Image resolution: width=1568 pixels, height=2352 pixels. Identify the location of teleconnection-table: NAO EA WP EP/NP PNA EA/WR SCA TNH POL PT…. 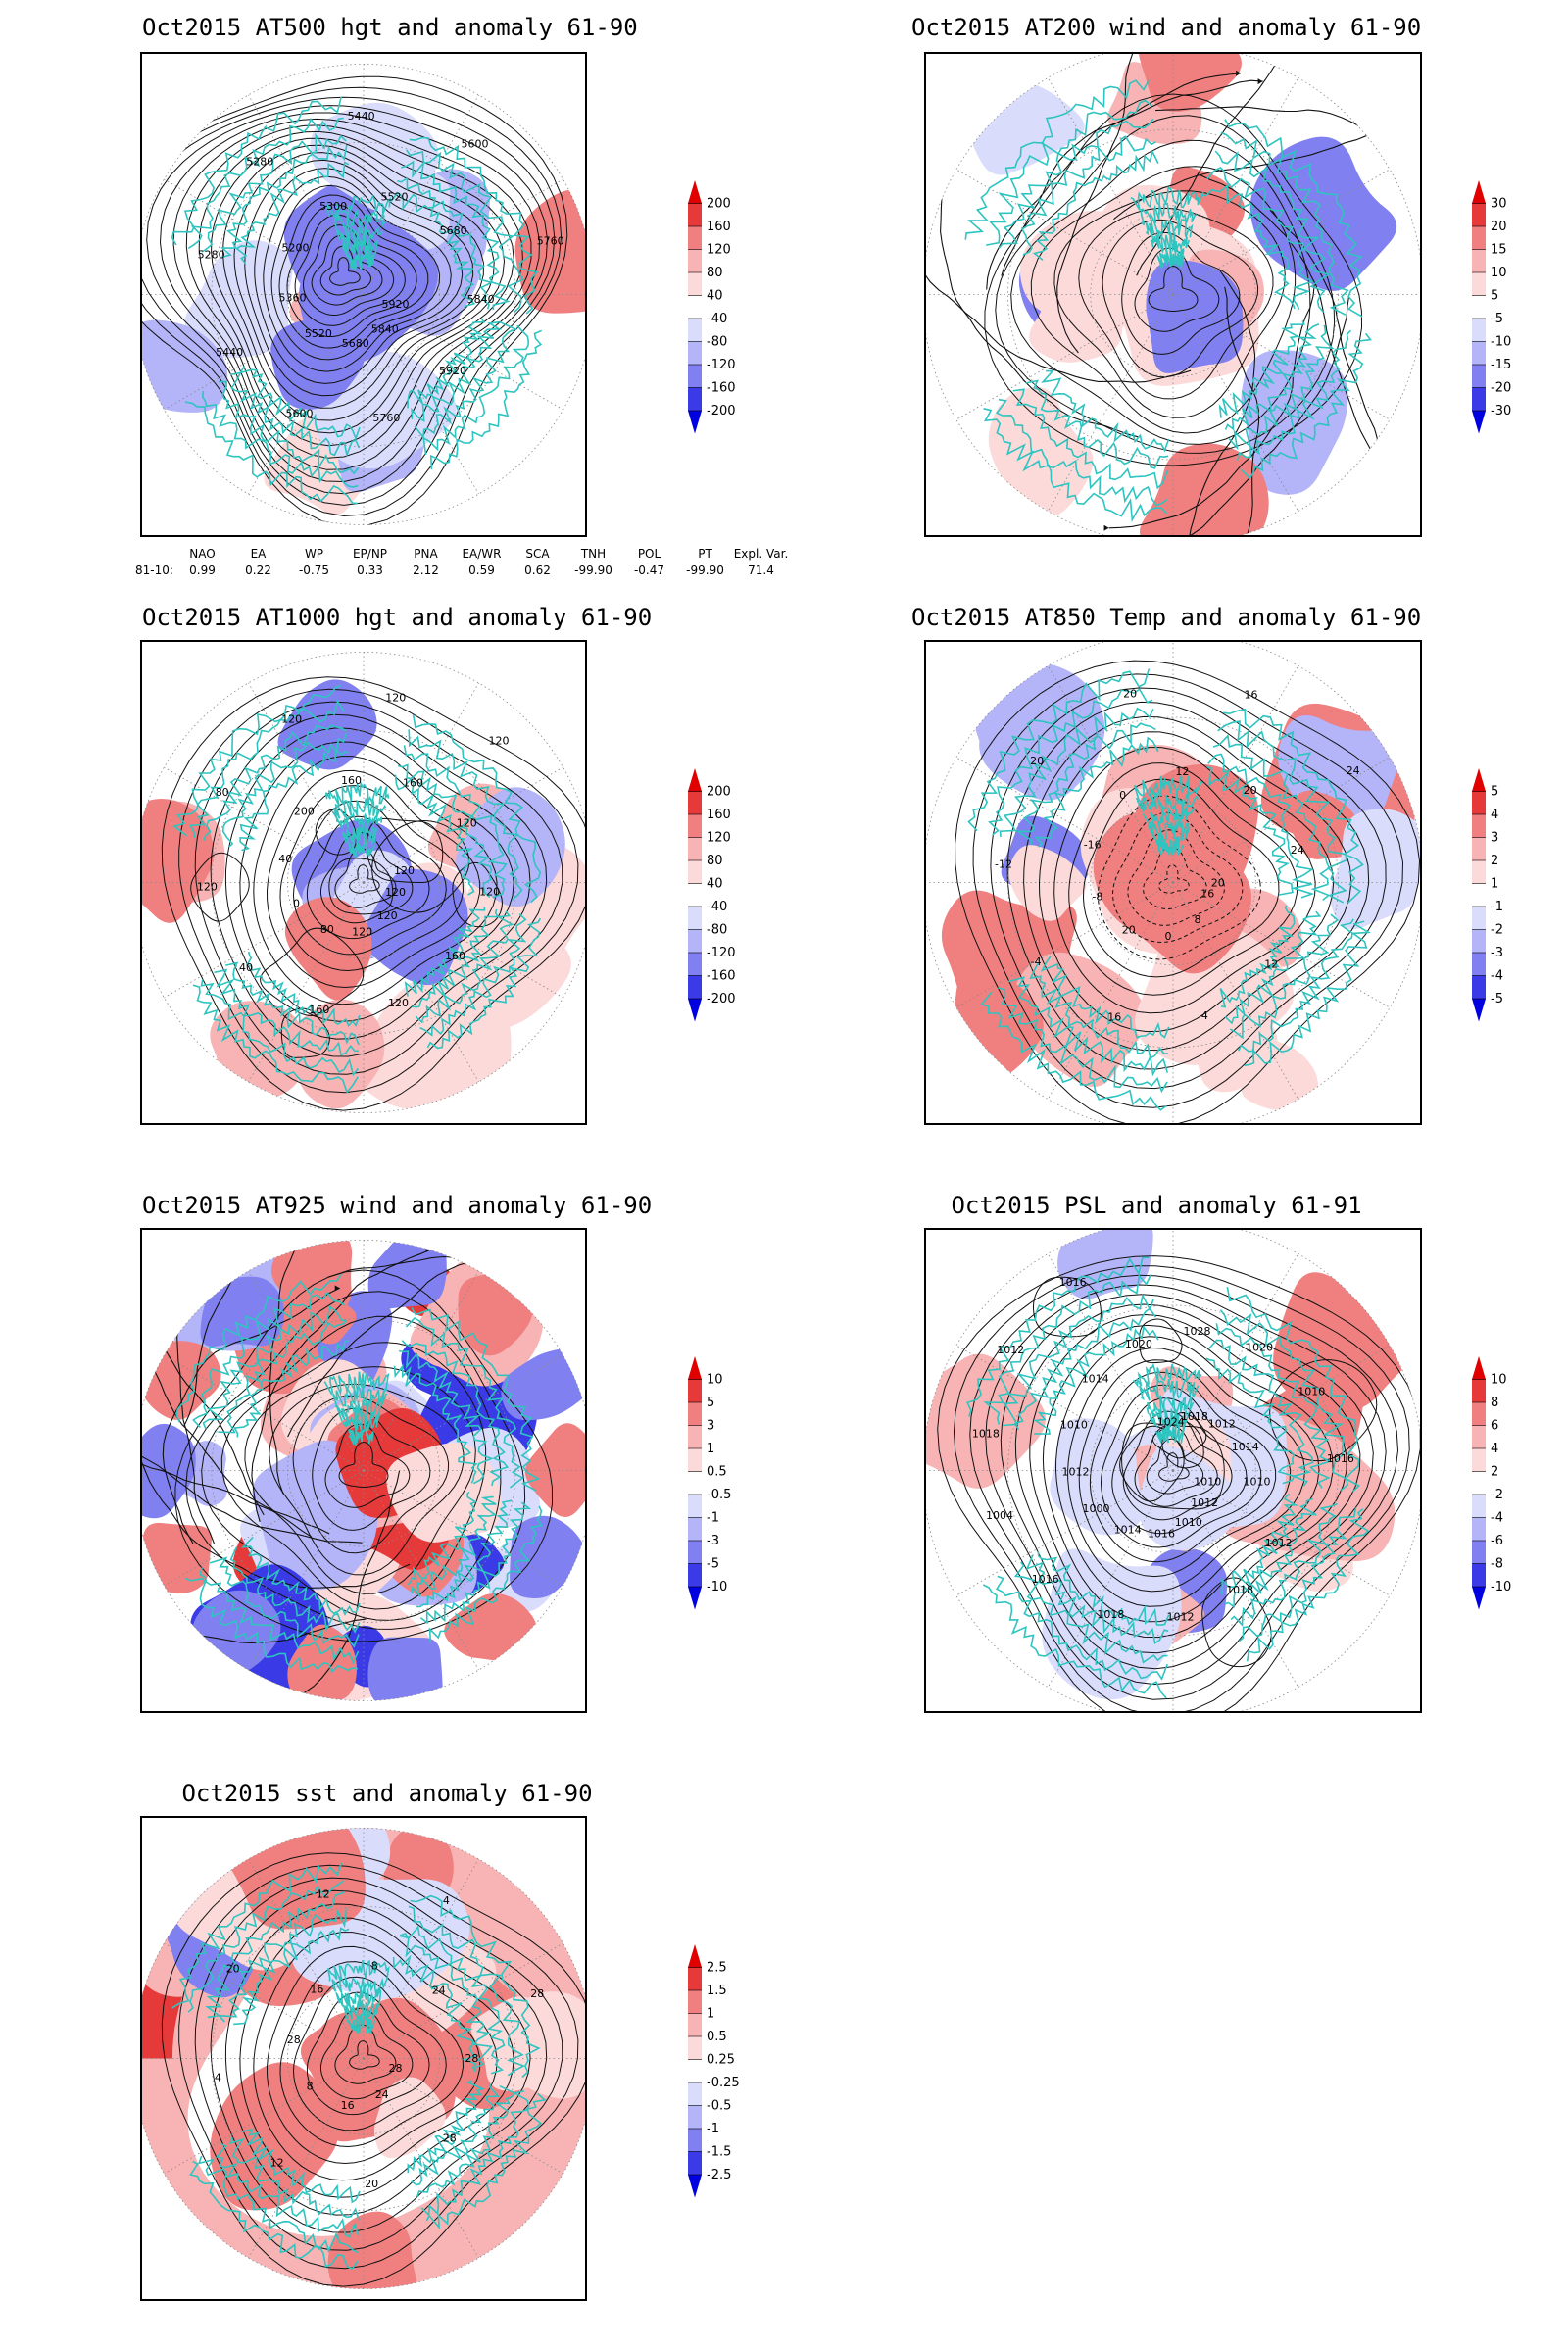
(462, 562).